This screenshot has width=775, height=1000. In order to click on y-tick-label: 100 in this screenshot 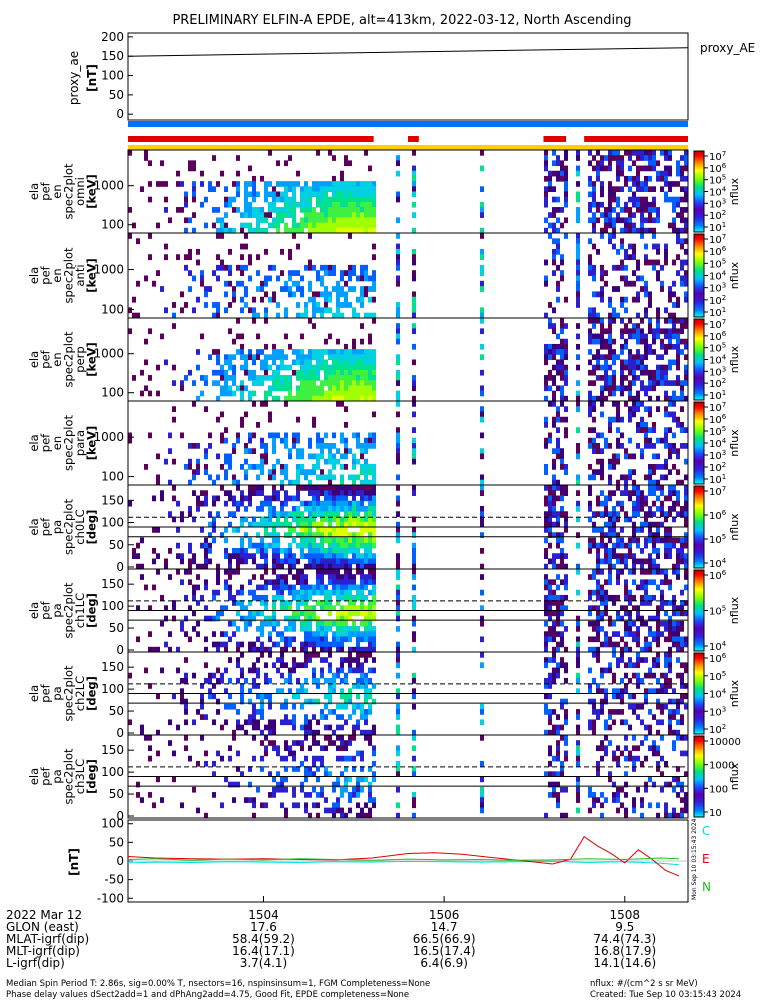, I will do `click(112, 393)`.